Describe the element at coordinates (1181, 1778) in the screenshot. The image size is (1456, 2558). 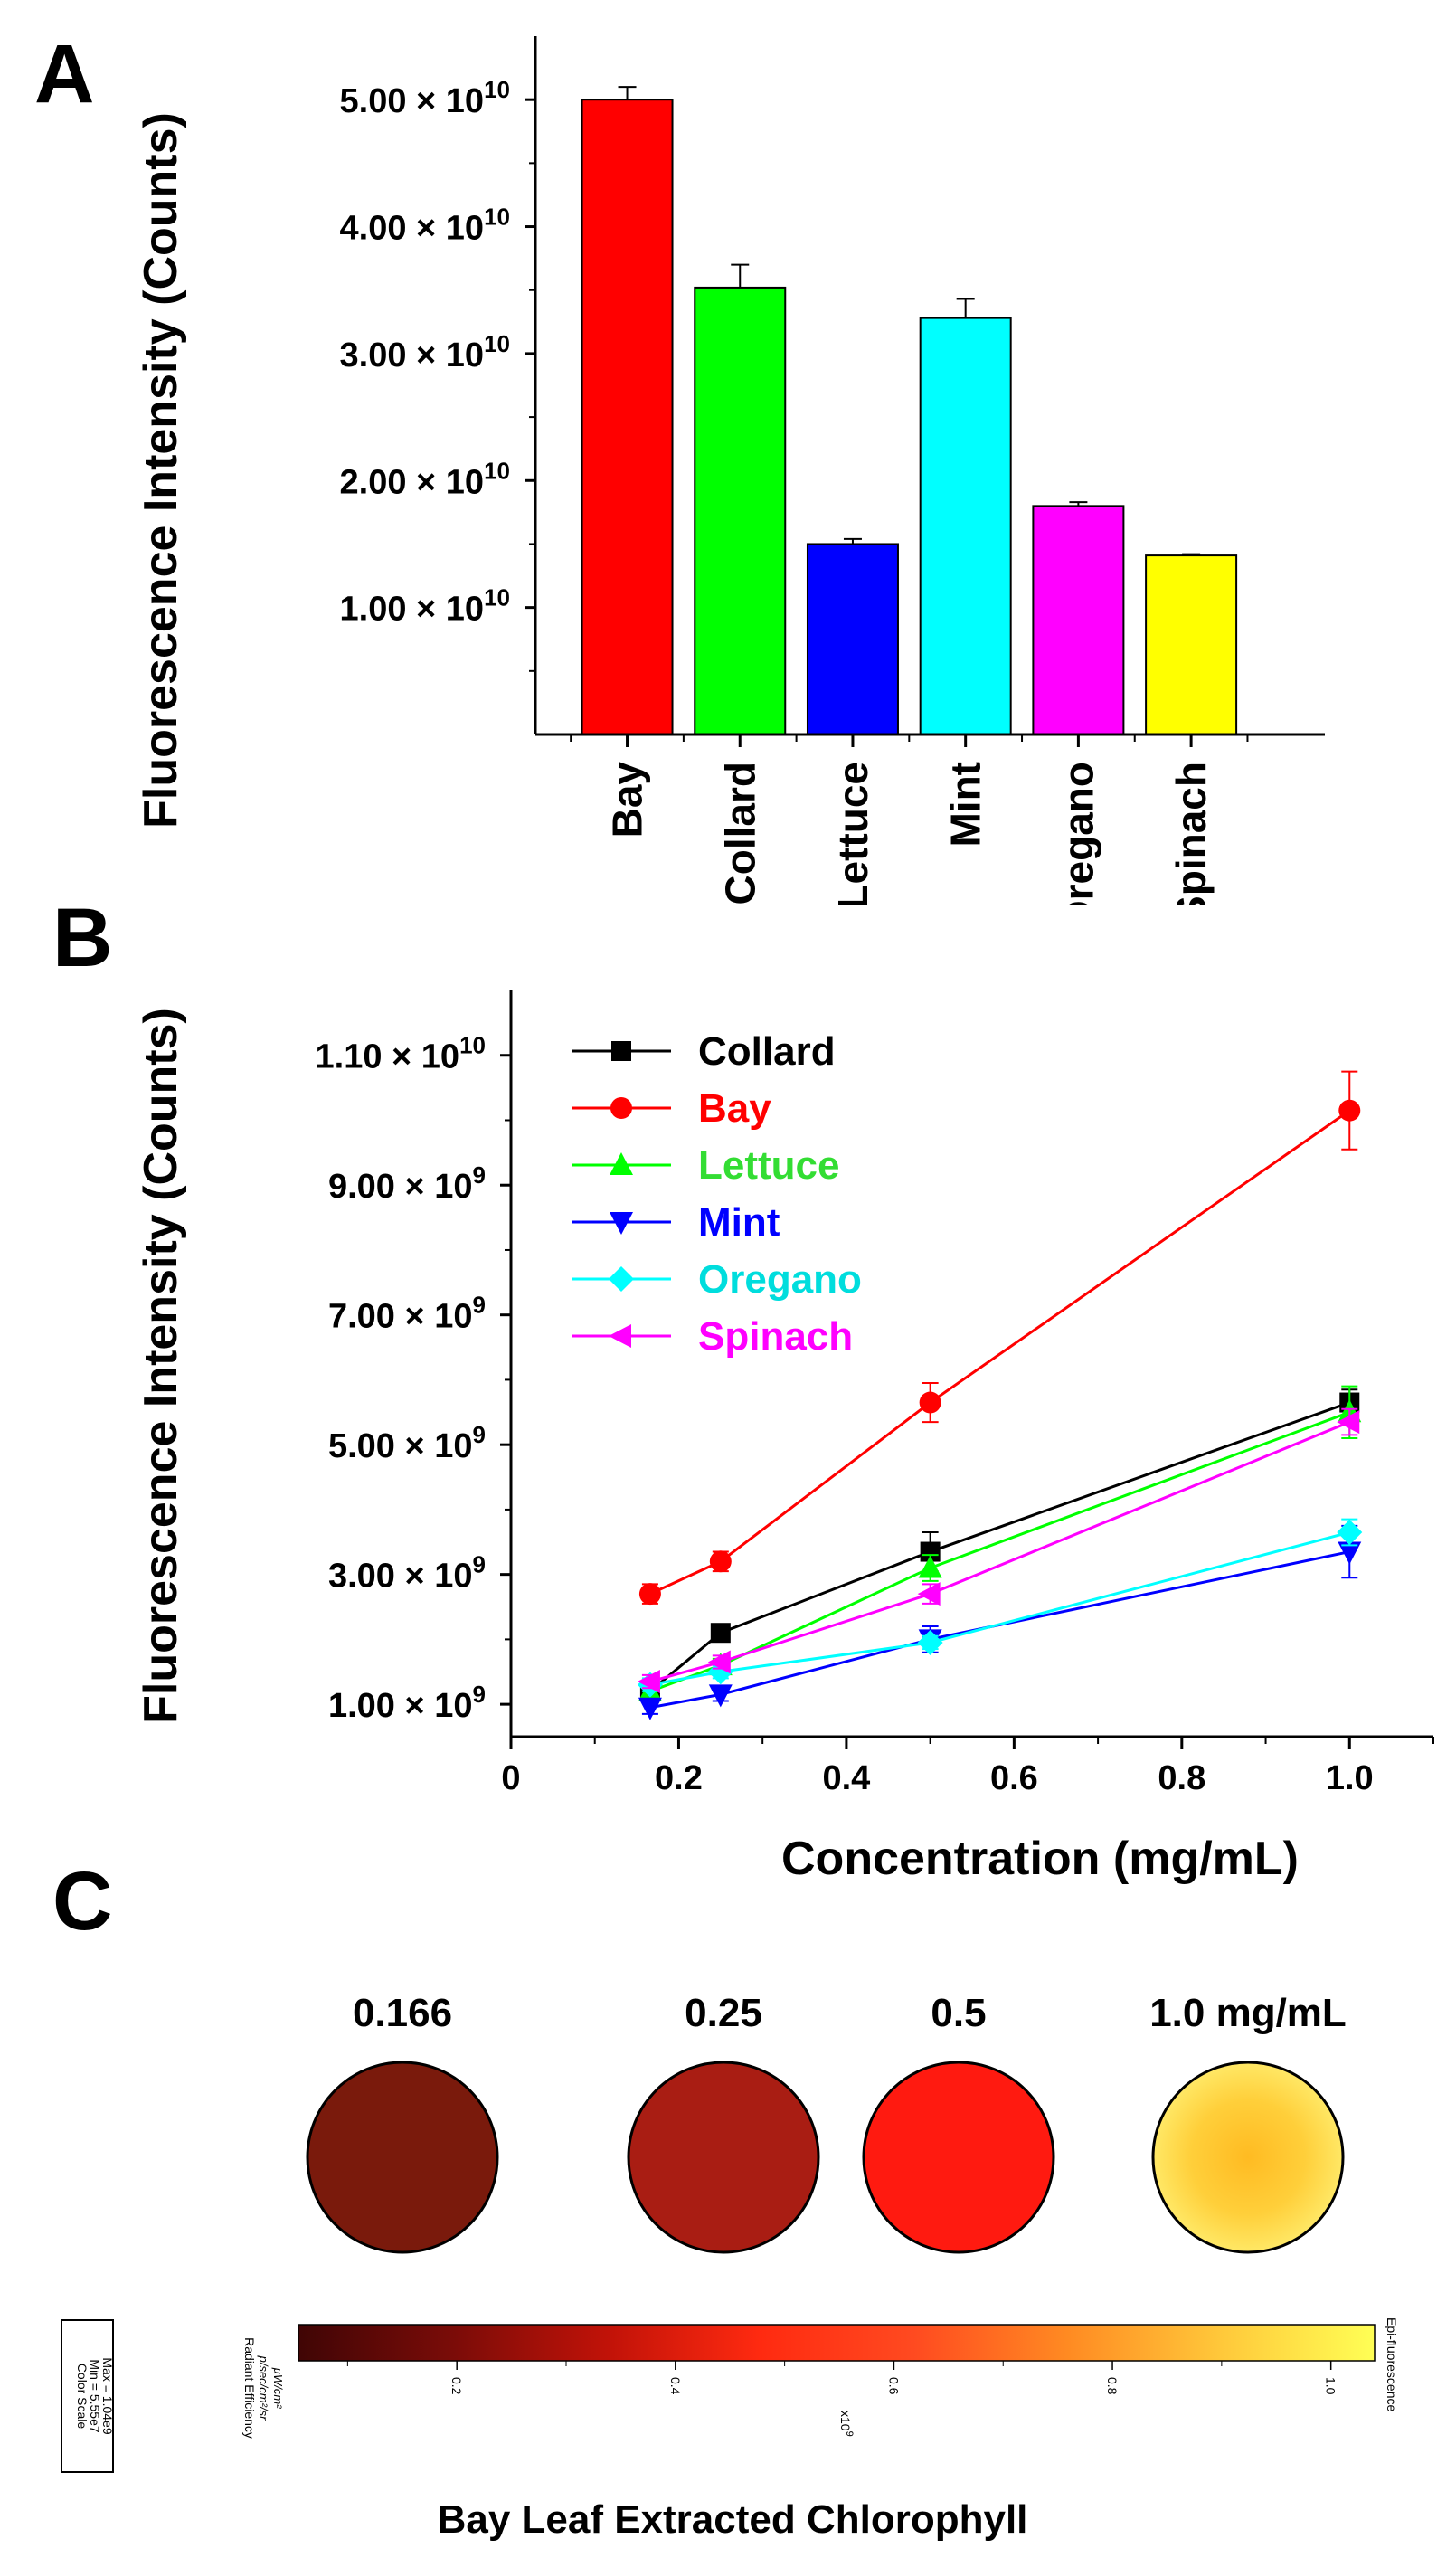
I see `x-tick-label-b: 0.8` at that location.